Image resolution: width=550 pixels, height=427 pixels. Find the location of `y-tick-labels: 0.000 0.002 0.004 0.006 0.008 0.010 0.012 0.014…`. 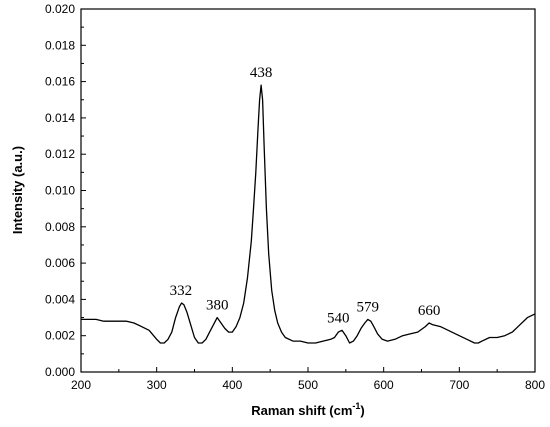

y-tick-labels: 0.000 0.002 0.004 0.006 0.008 0.010 0.012 0.014… is located at coordinates (60, 190).